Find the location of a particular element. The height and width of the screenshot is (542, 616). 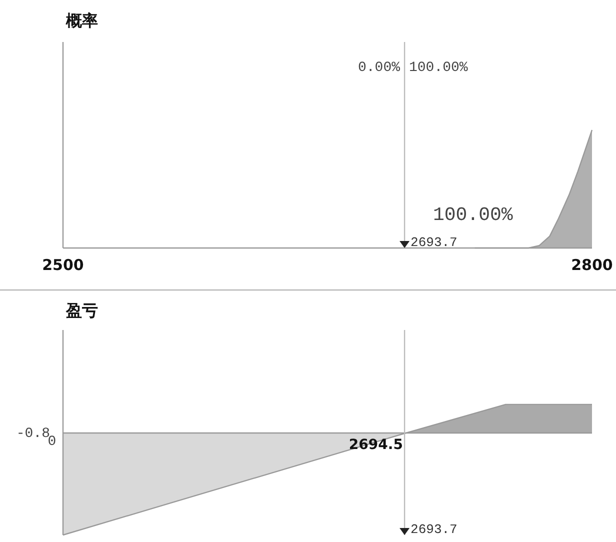

annotation: 2694.5 is located at coordinates (375, 445).